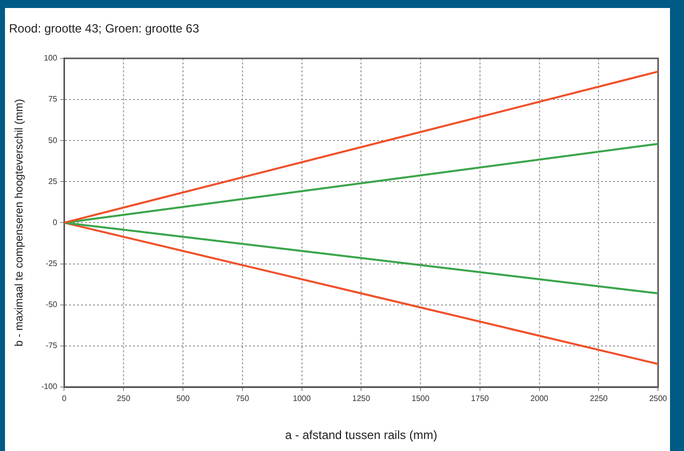 The width and height of the screenshot is (684, 451). What do you see at coordinates (658, 399) in the screenshot?
I see `x-tick-label: 2500` at bounding box center [658, 399].